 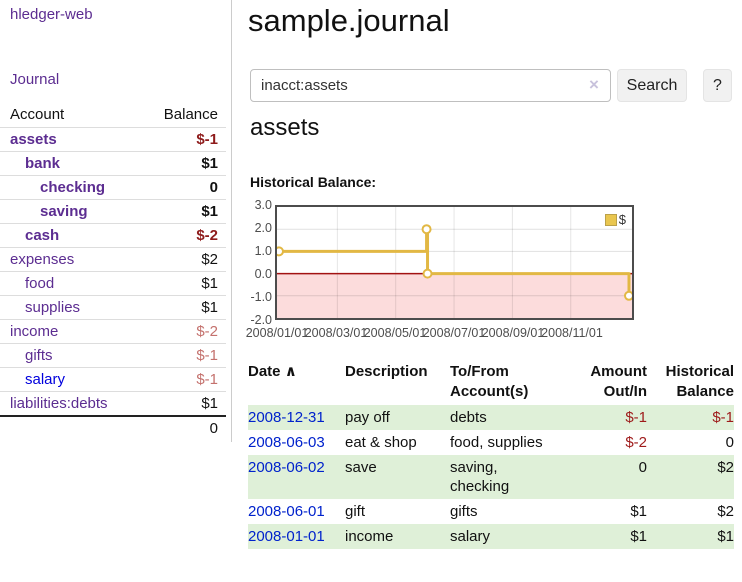 What do you see at coordinates (113, 139) in the screenshot?
I see `account-row-assets: assets $-1` at bounding box center [113, 139].